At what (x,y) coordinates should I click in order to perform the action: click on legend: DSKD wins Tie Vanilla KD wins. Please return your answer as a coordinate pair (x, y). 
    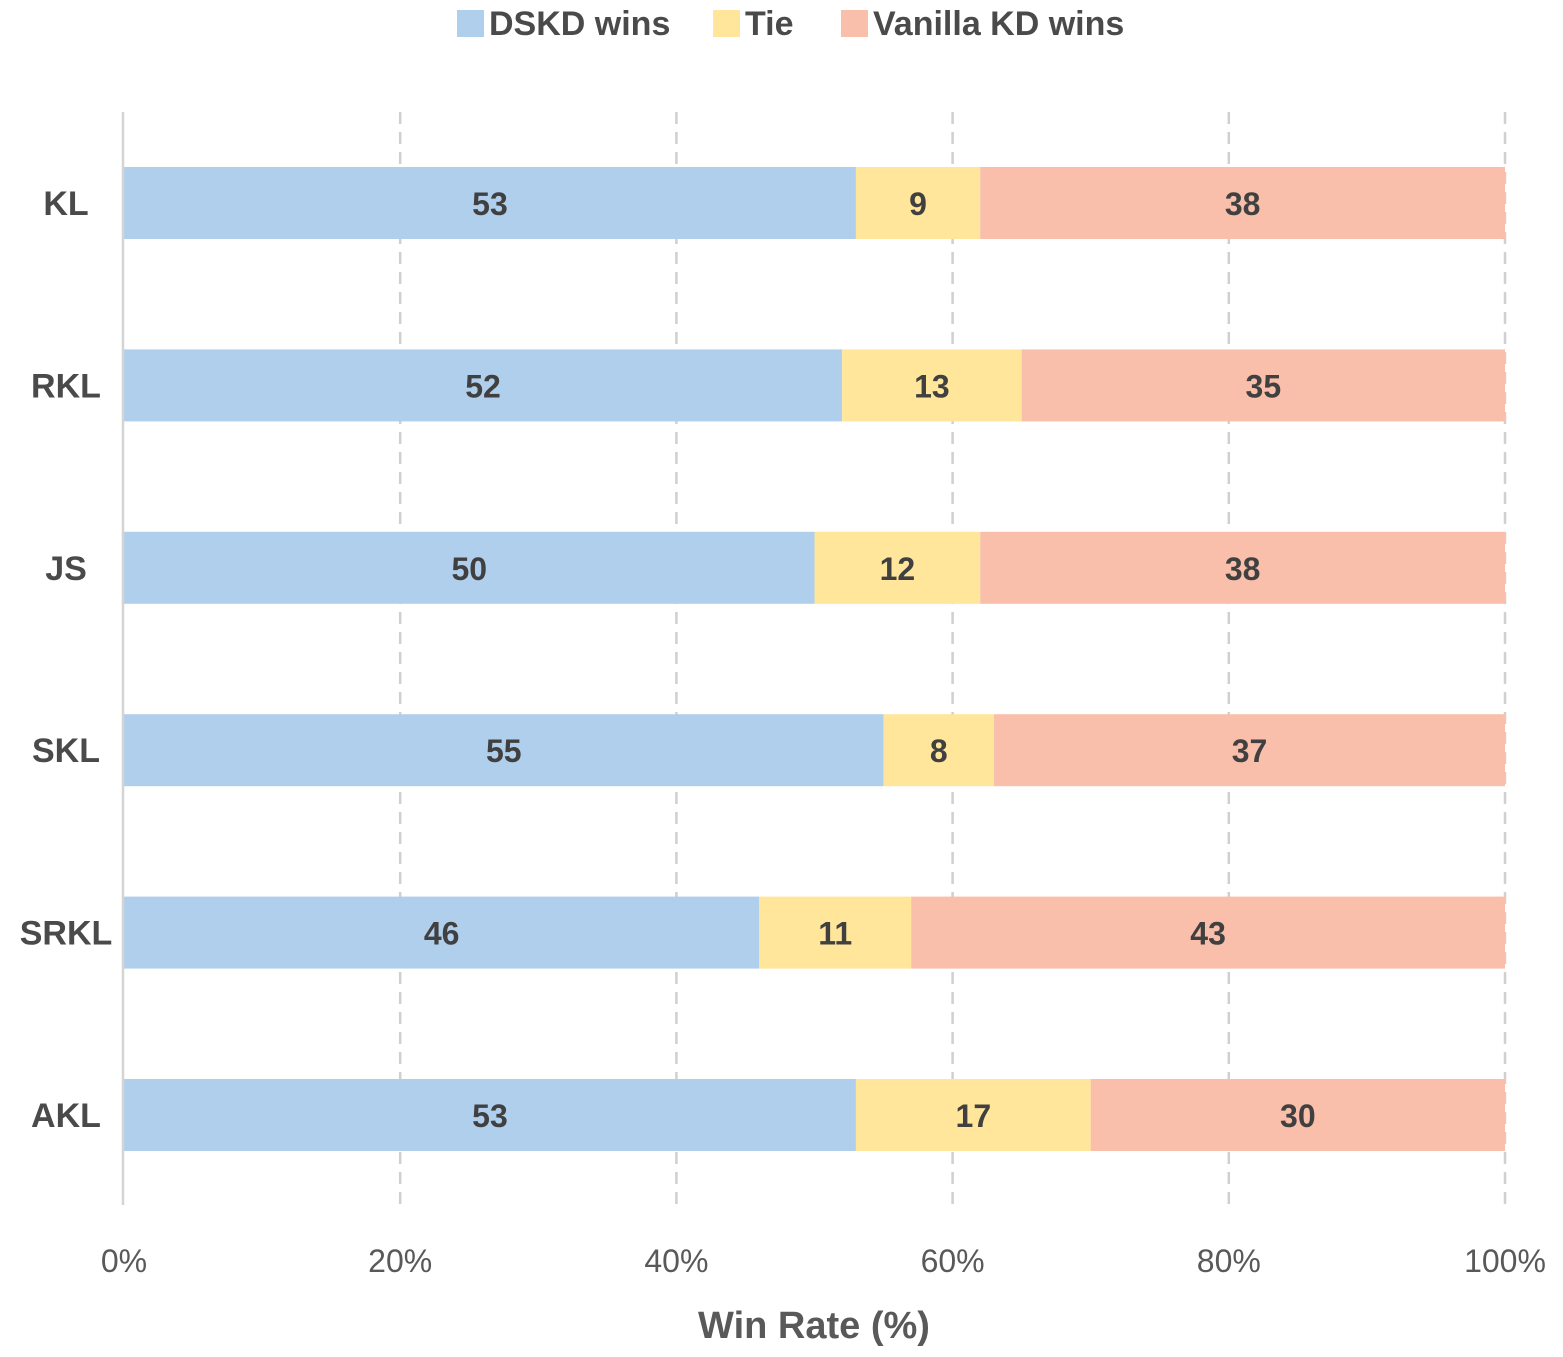
    Looking at the image, I should click on (790, 24).